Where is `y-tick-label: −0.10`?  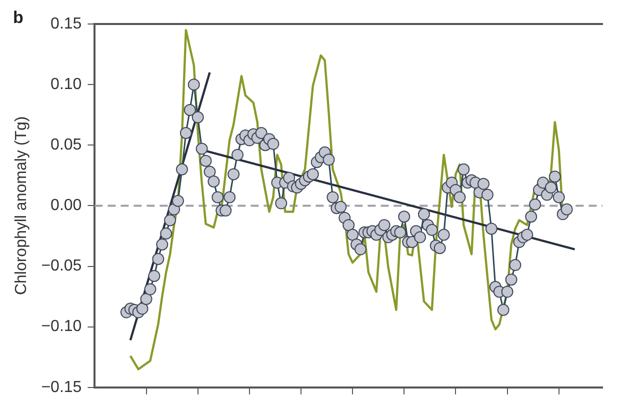 y-tick-label: −0.10 is located at coordinates (61, 327).